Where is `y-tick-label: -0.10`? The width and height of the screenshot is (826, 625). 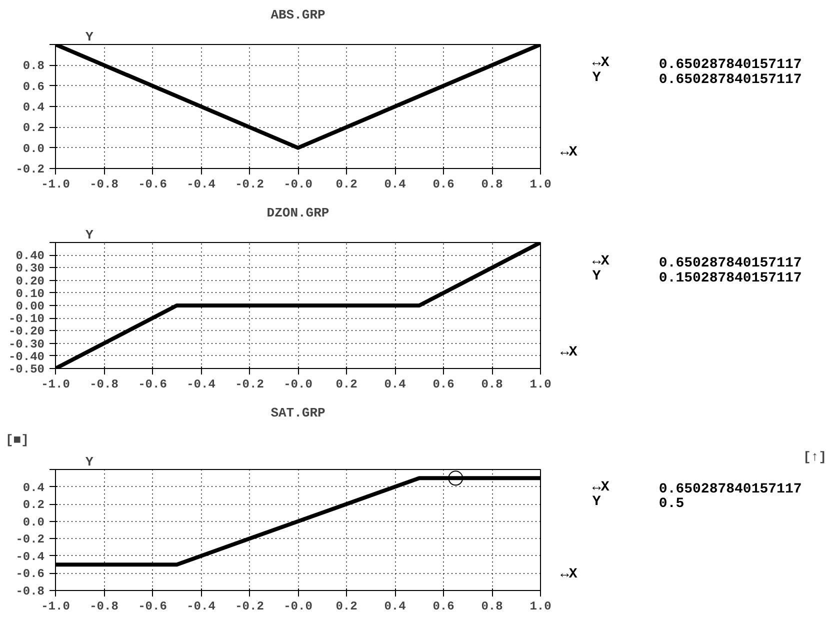 y-tick-label: -0.10 is located at coordinates (26, 319).